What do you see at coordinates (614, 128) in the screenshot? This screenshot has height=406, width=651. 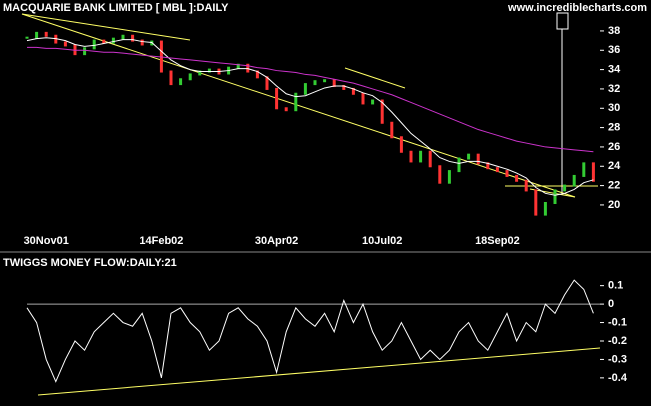 I see `y-tick-label: 28` at bounding box center [614, 128].